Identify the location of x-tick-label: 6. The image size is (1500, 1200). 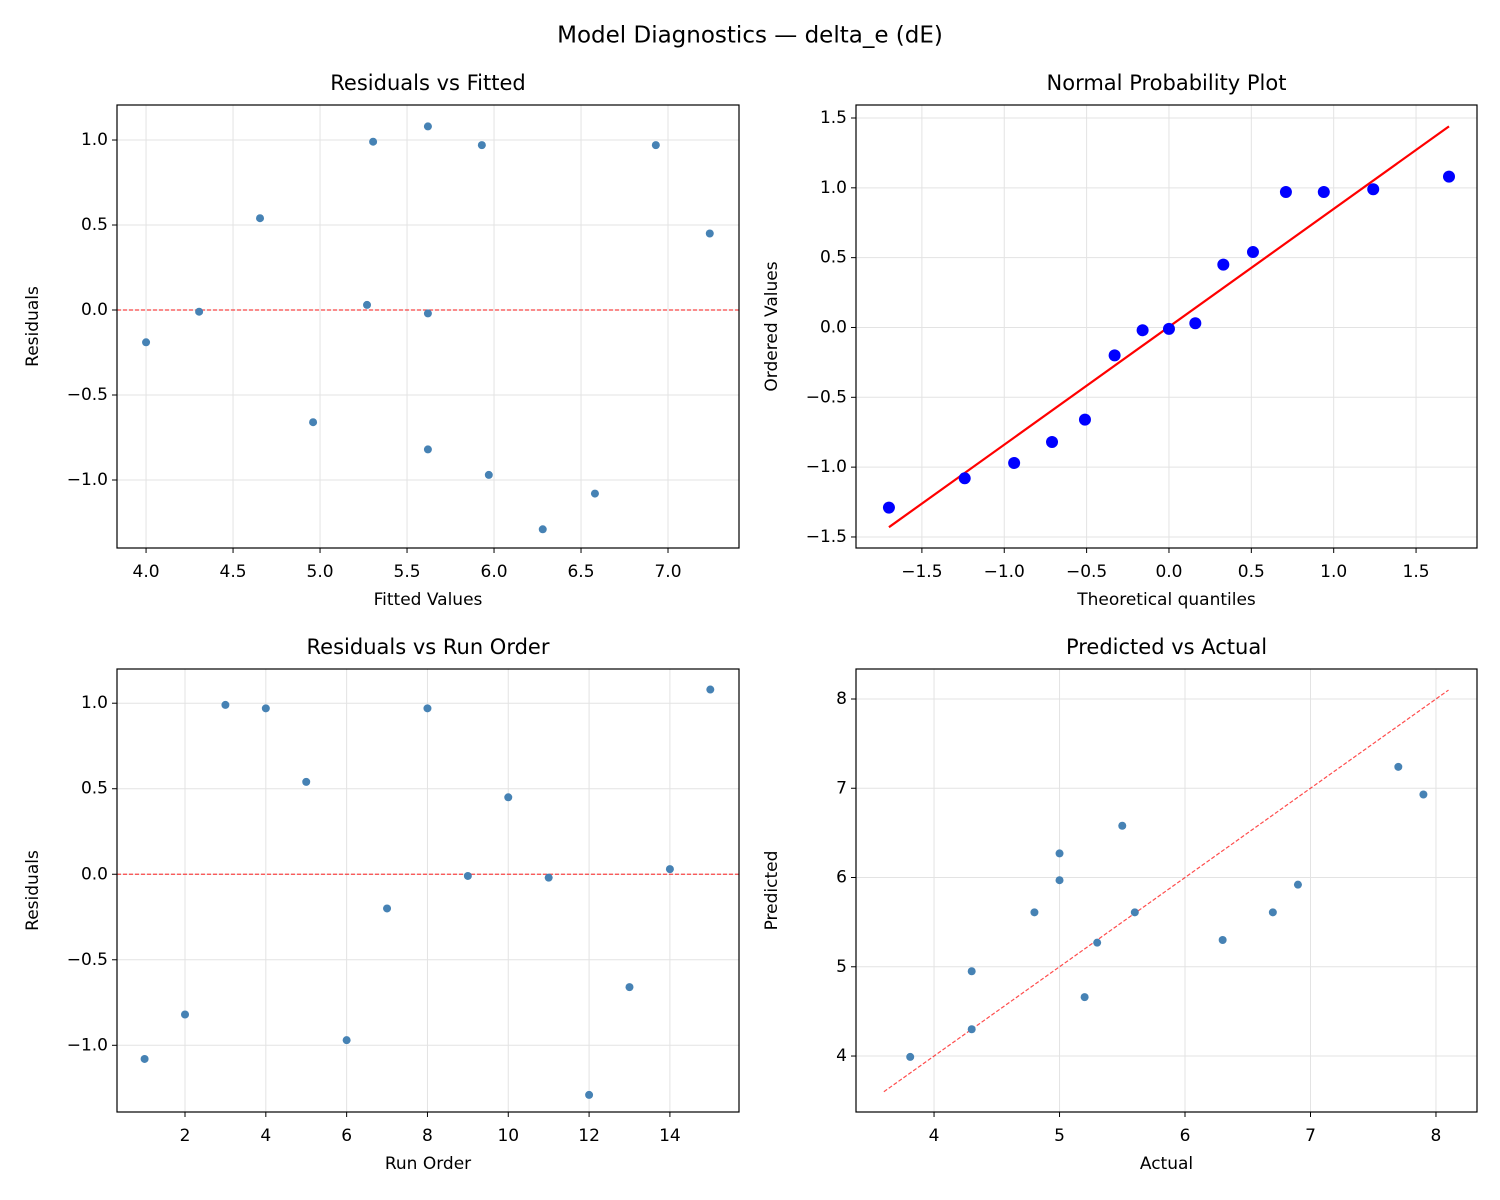
(346, 1136).